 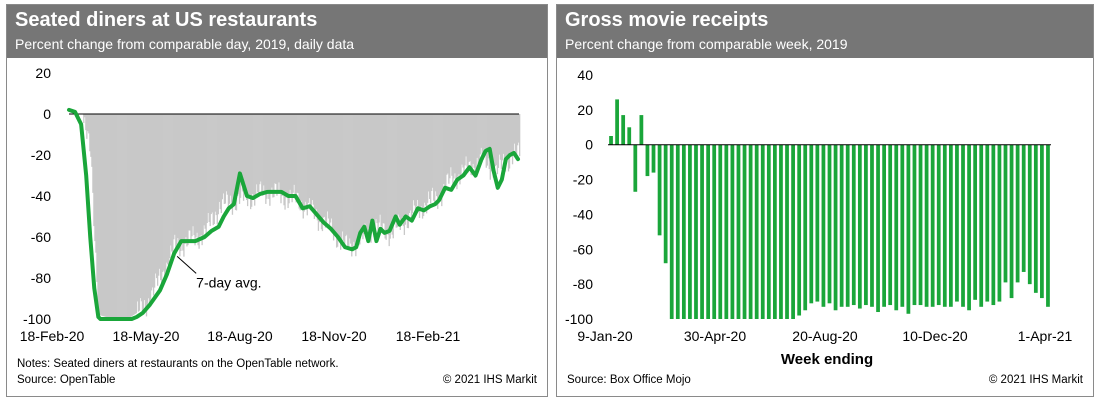 I want to click on y-tick-label: -40, so click(x=41, y=196).